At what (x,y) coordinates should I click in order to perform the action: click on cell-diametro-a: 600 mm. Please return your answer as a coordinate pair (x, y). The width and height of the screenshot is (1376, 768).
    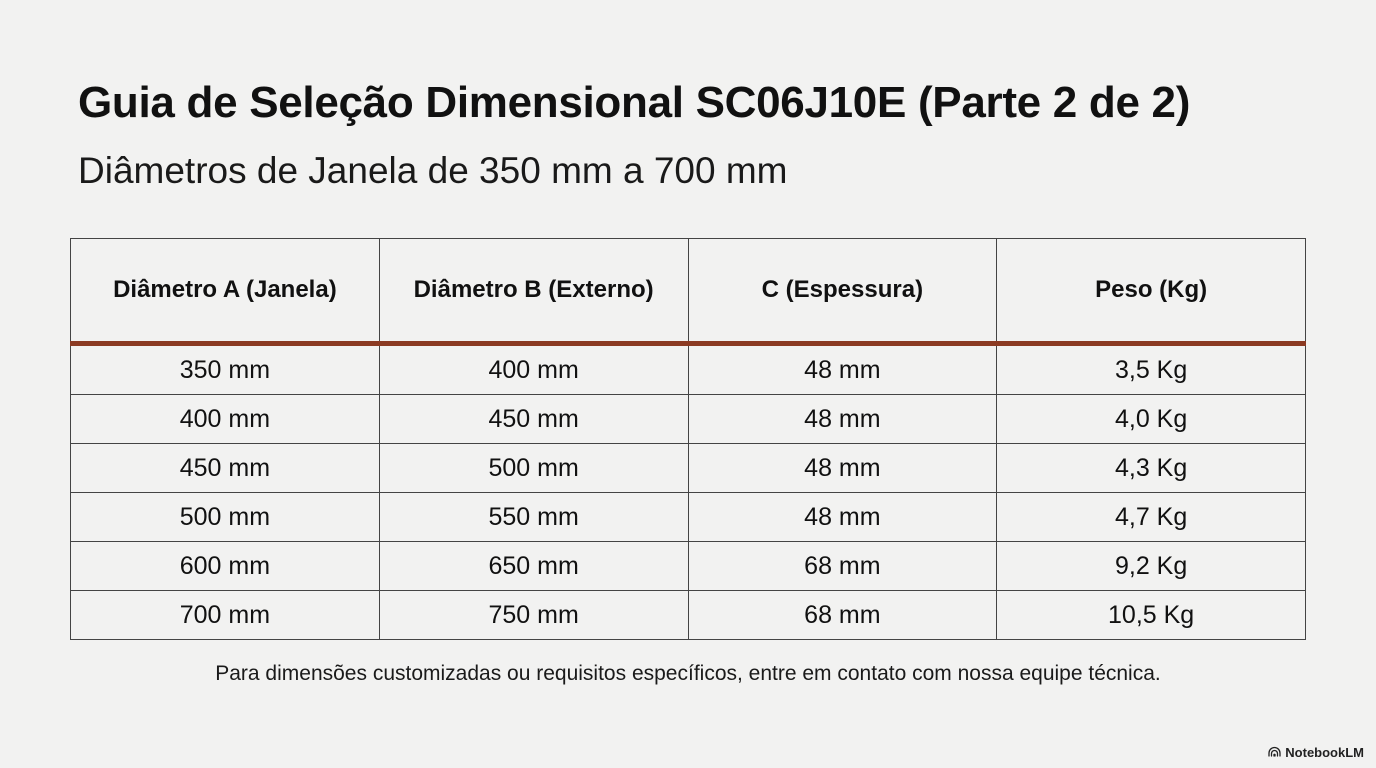
    Looking at the image, I should click on (225, 566).